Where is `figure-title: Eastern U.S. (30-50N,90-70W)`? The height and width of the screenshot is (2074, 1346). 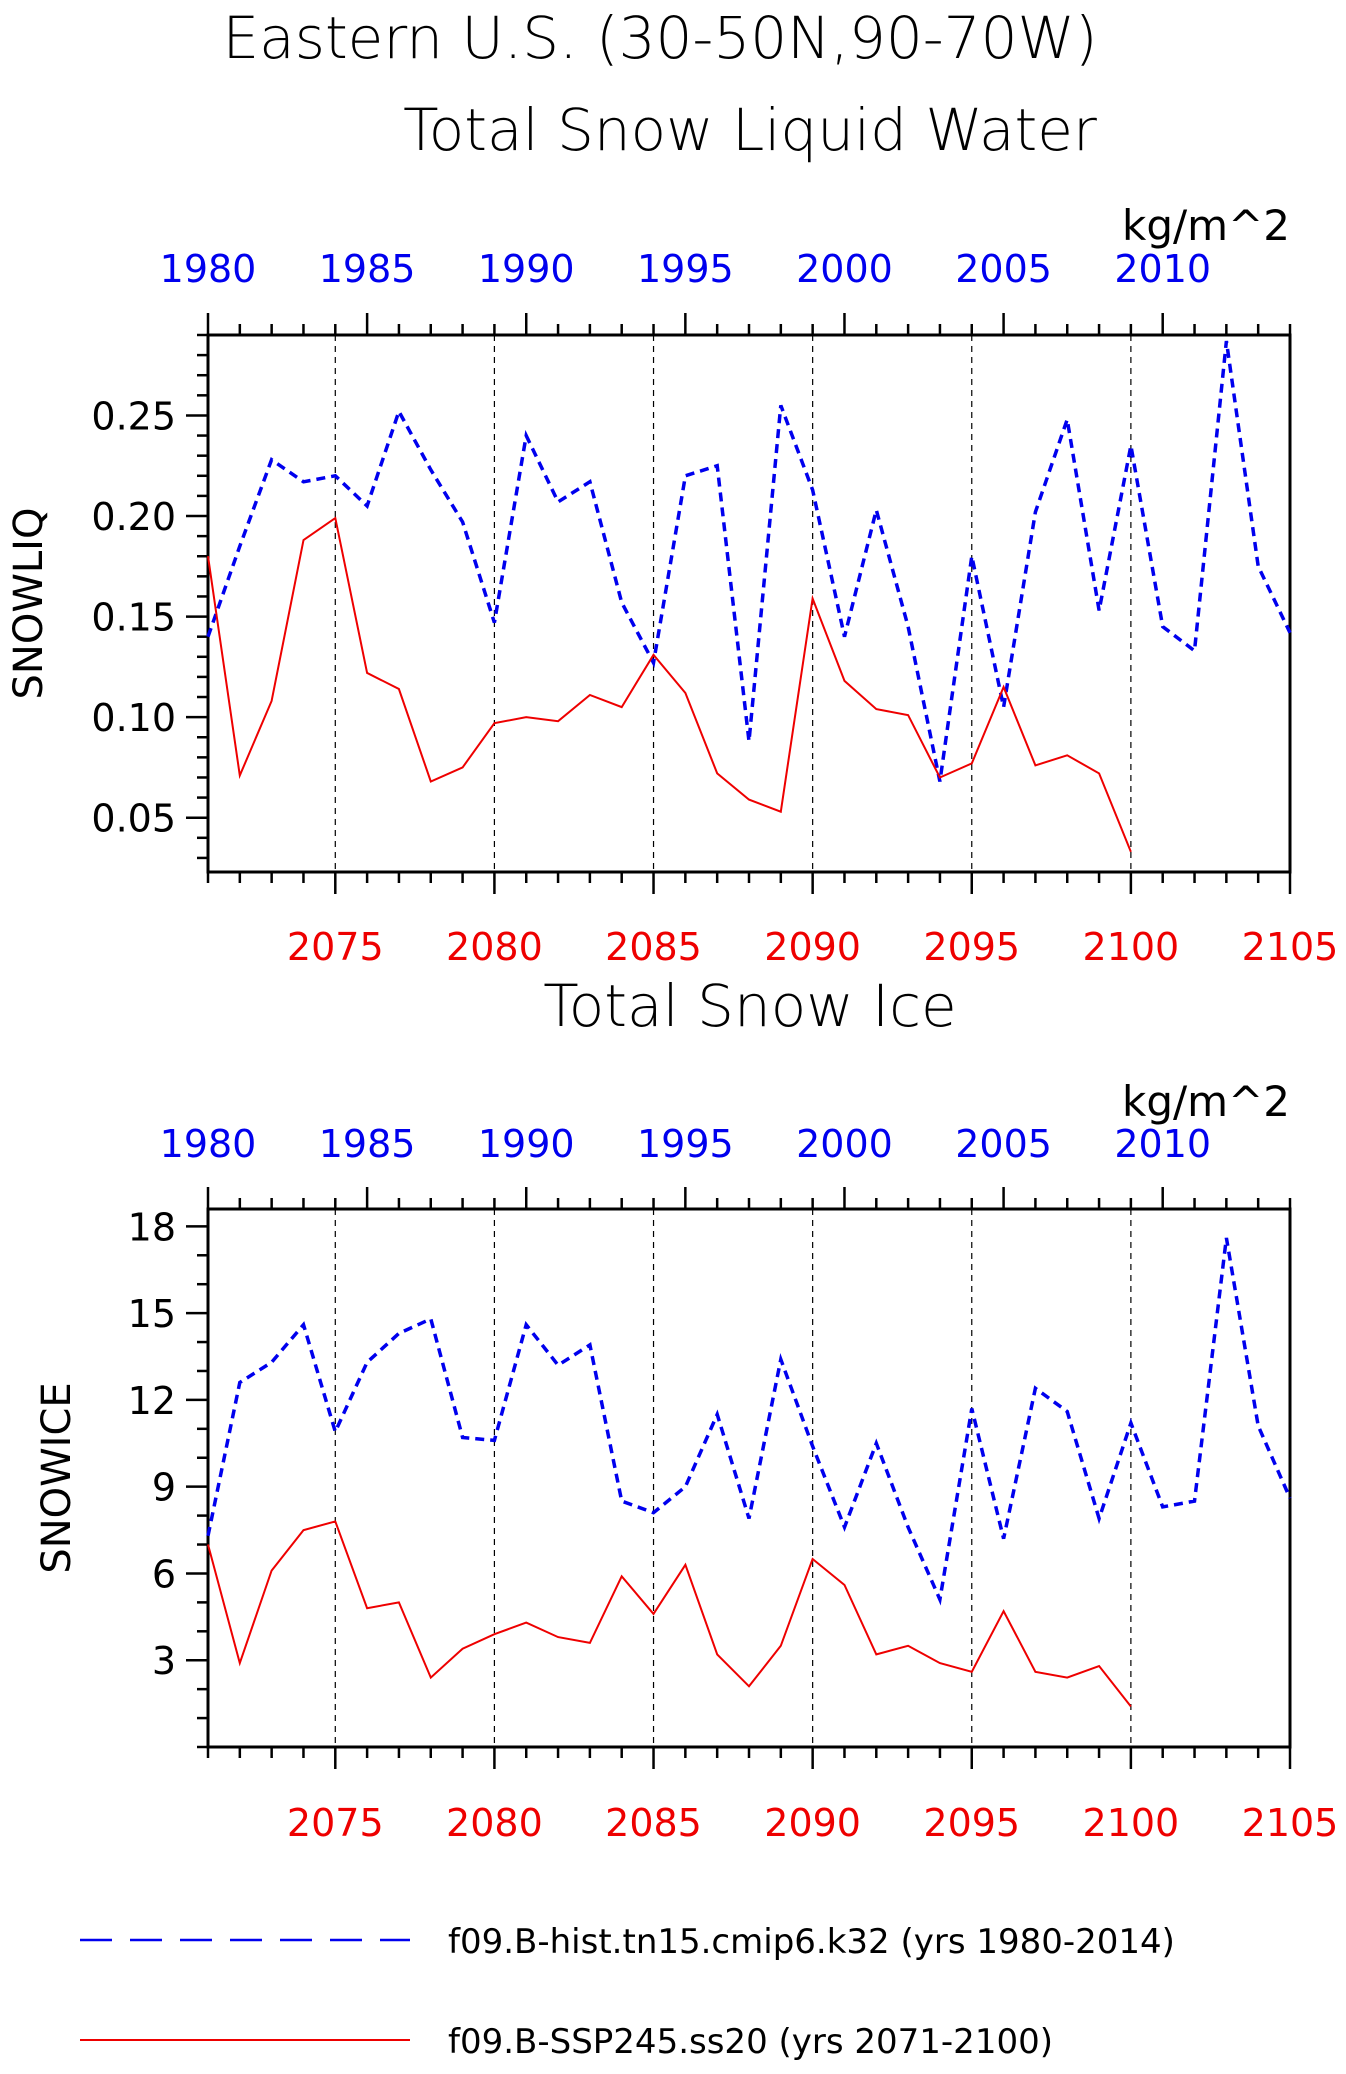
figure-title: Eastern U.S. (30-50N,90-70W) is located at coordinates (660, 38).